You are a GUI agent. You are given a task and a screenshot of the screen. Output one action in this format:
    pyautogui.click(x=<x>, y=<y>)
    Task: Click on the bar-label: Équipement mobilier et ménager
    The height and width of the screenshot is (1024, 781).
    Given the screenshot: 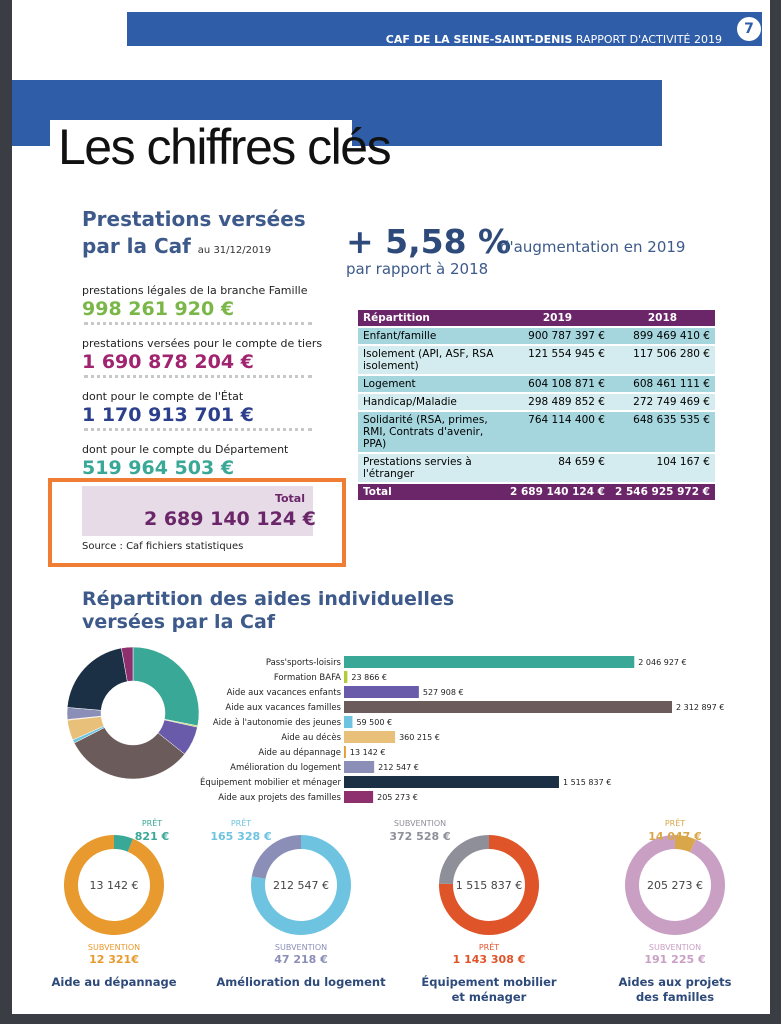 What is the action you would take?
    pyautogui.click(x=270, y=782)
    